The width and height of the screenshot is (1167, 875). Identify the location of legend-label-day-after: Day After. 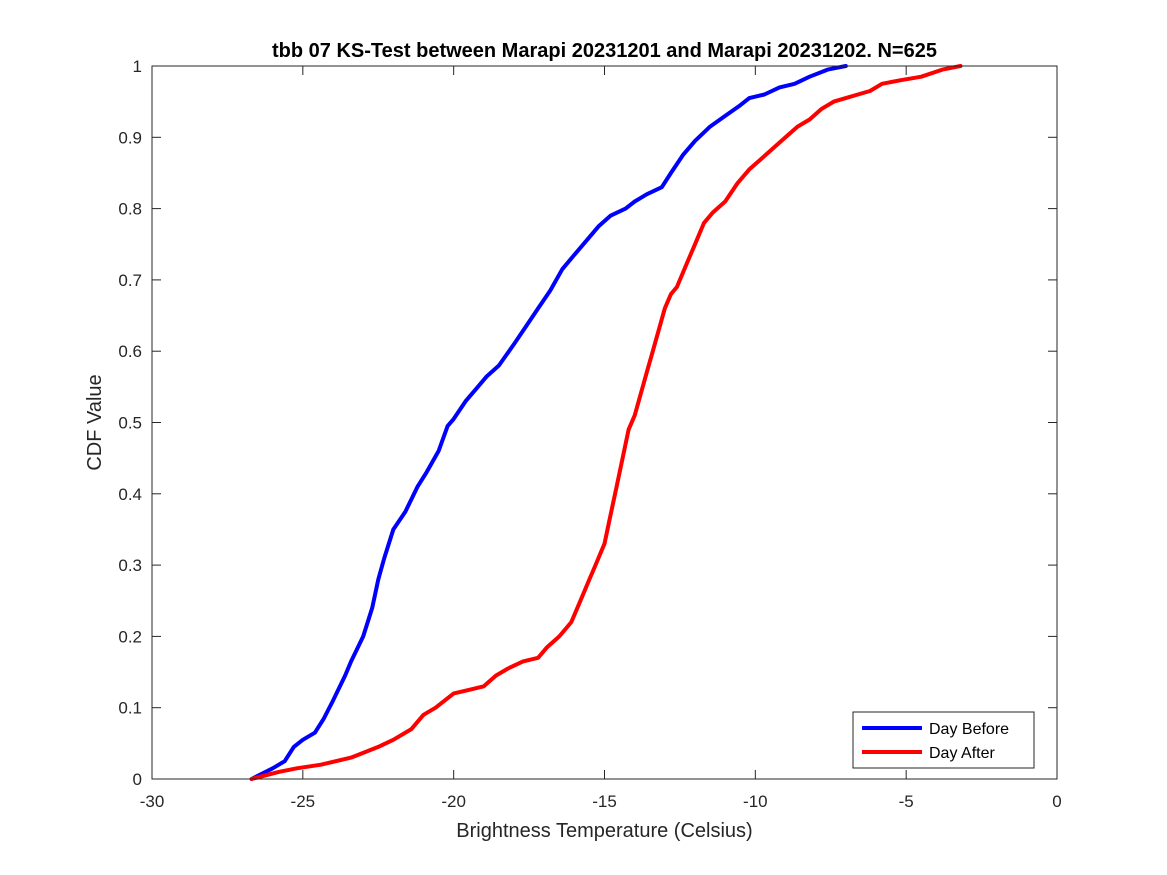
(962, 753).